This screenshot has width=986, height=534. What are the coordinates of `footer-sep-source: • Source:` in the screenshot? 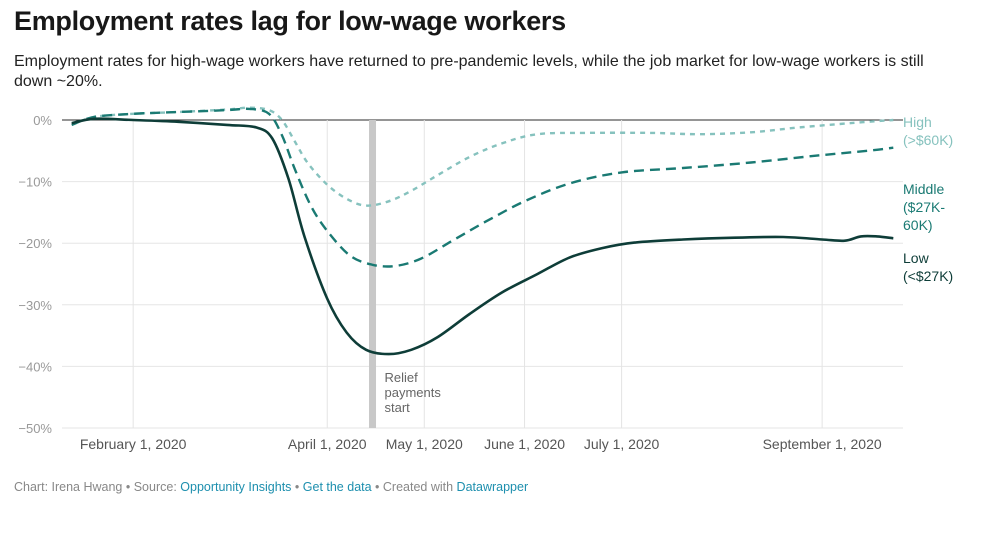 It's located at (151, 487).